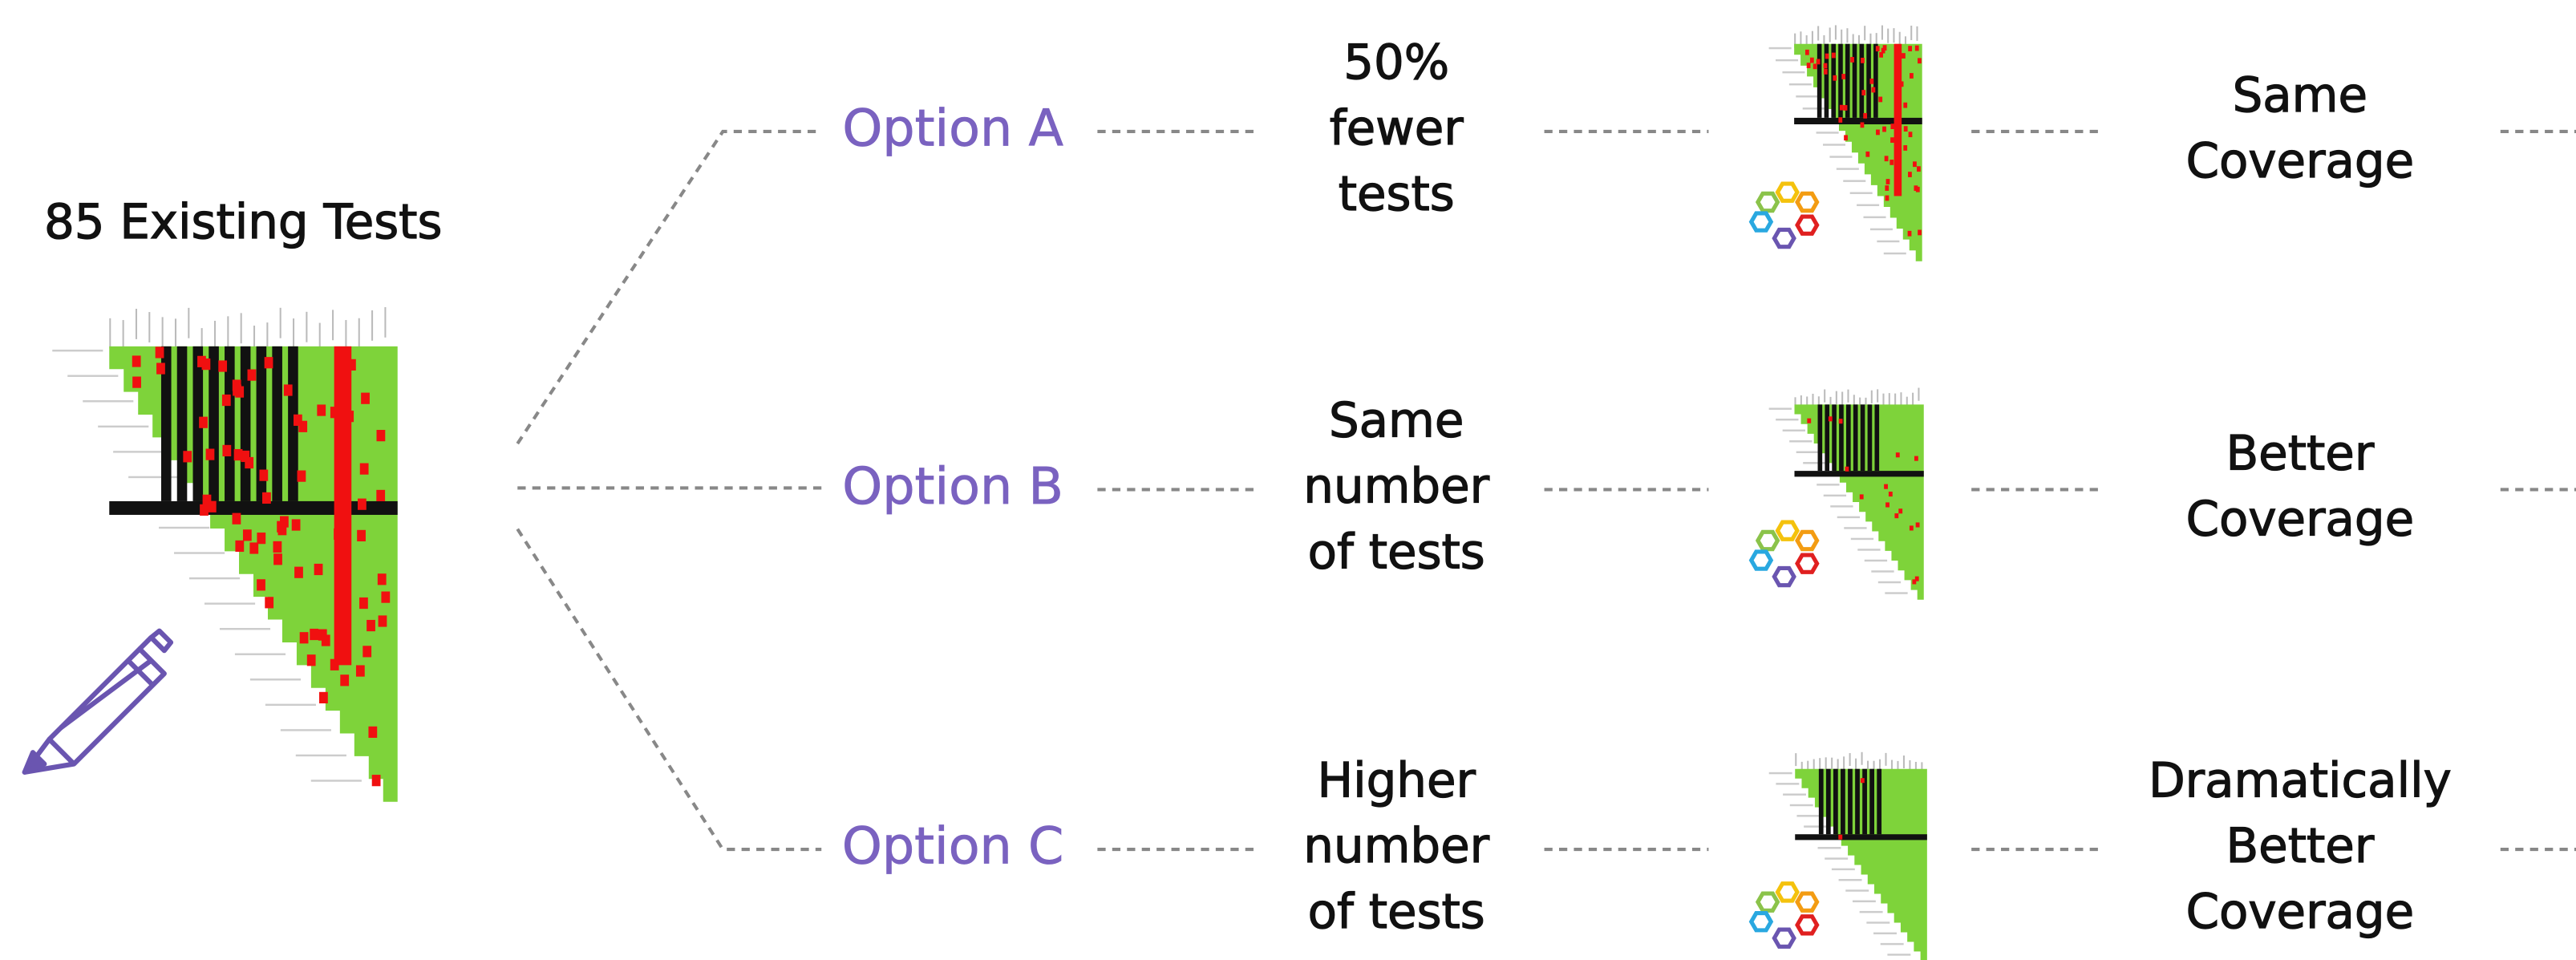 The image size is (2576, 960). Describe the element at coordinates (2300, 520) in the screenshot. I see `option-outcome: Coverage` at that location.